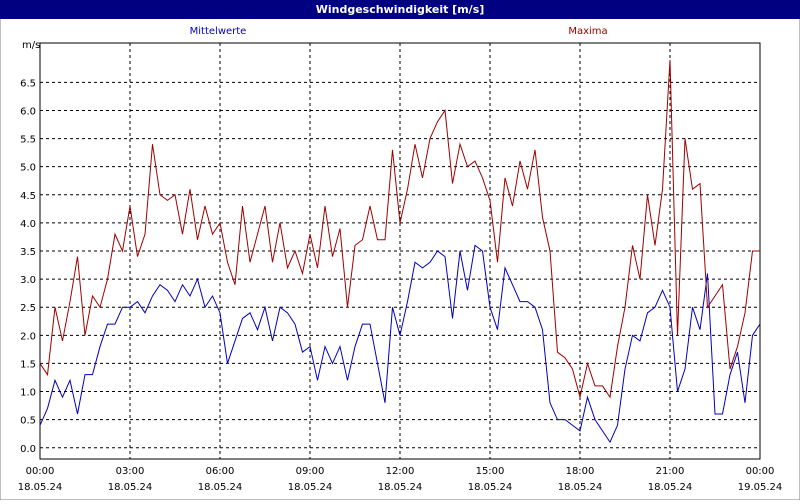 Image resolution: width=800 pixels, height=504 pixels. I want to click on y-tick-label: 4.0, so click(28, 224).